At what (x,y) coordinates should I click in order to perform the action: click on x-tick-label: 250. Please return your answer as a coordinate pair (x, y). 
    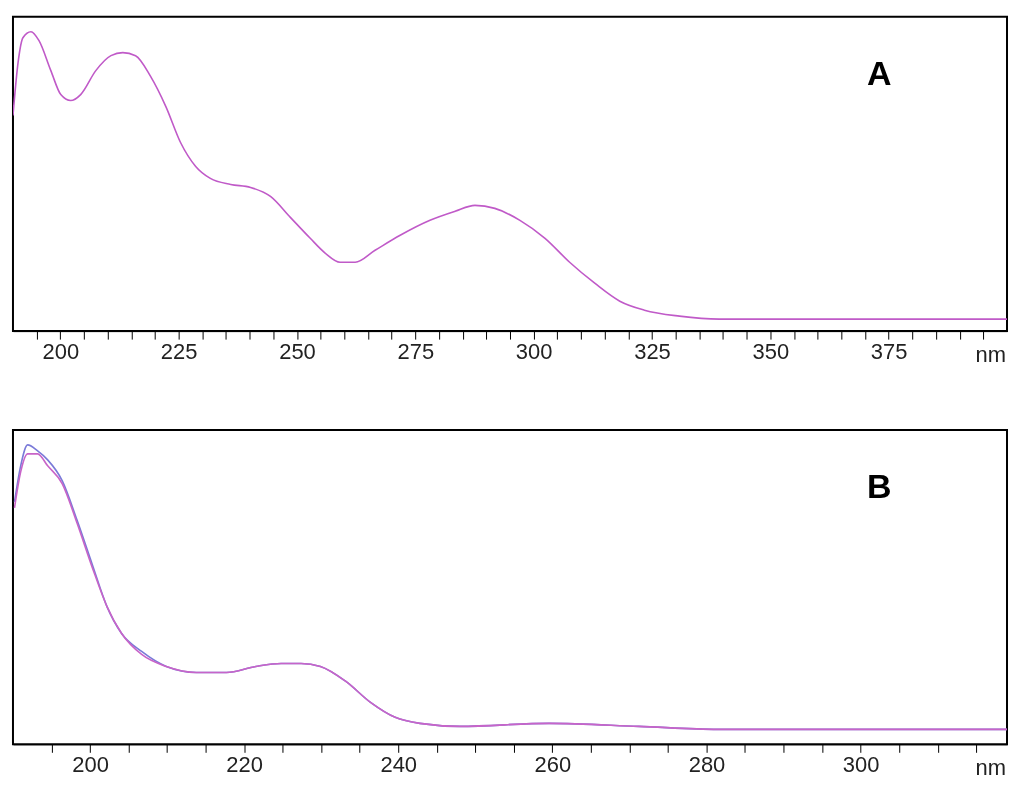
    Looking at the image, I should click on (297, 351).